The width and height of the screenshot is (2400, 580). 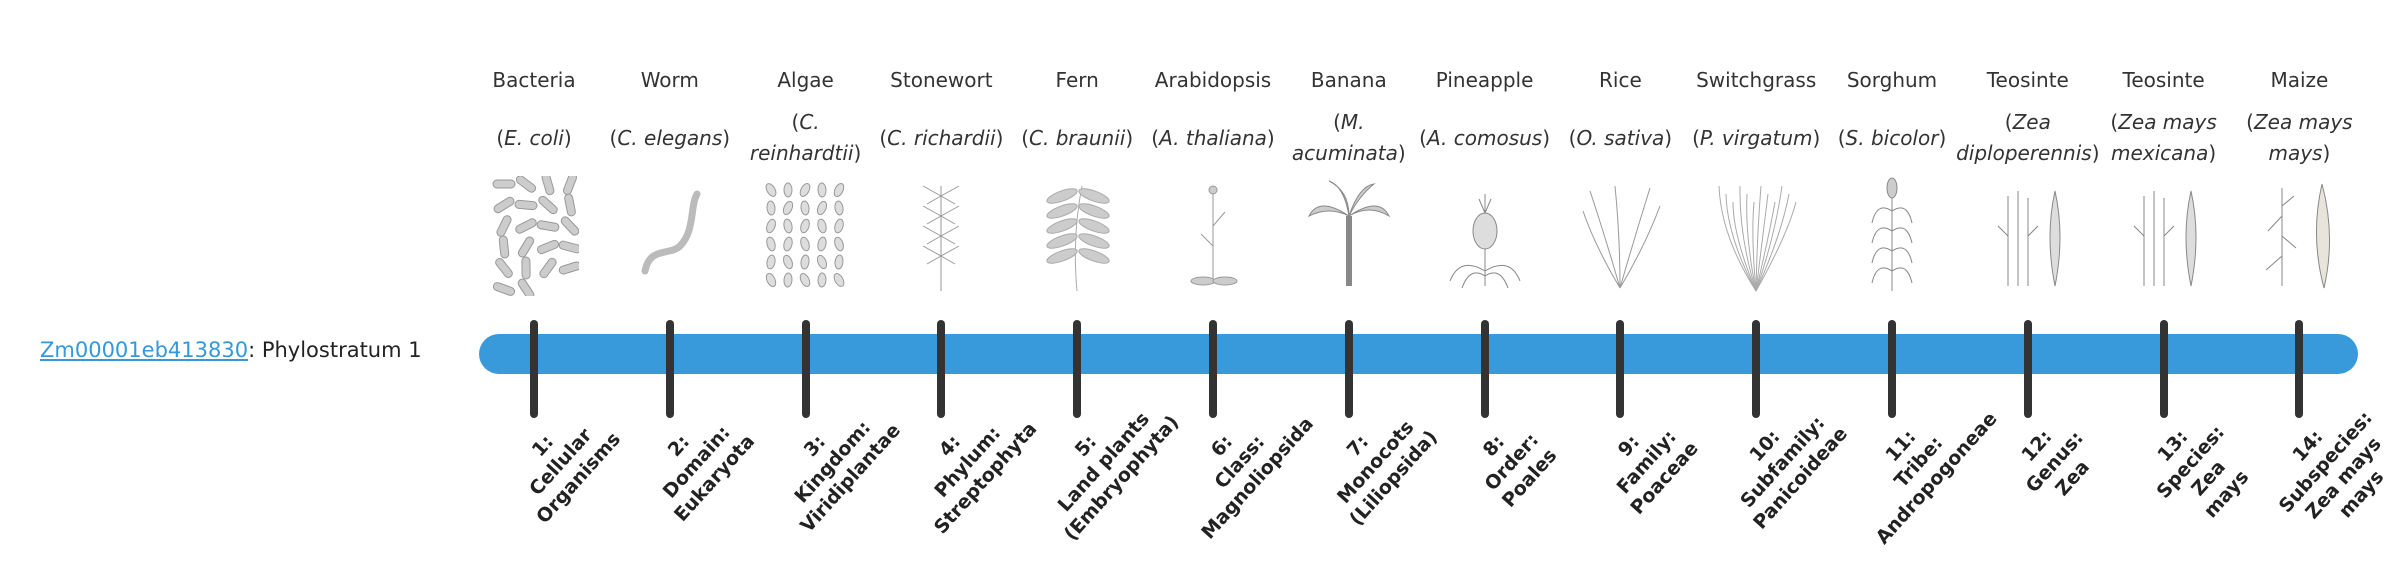 I want to click on algae-icon, so click(x=804, y=235).